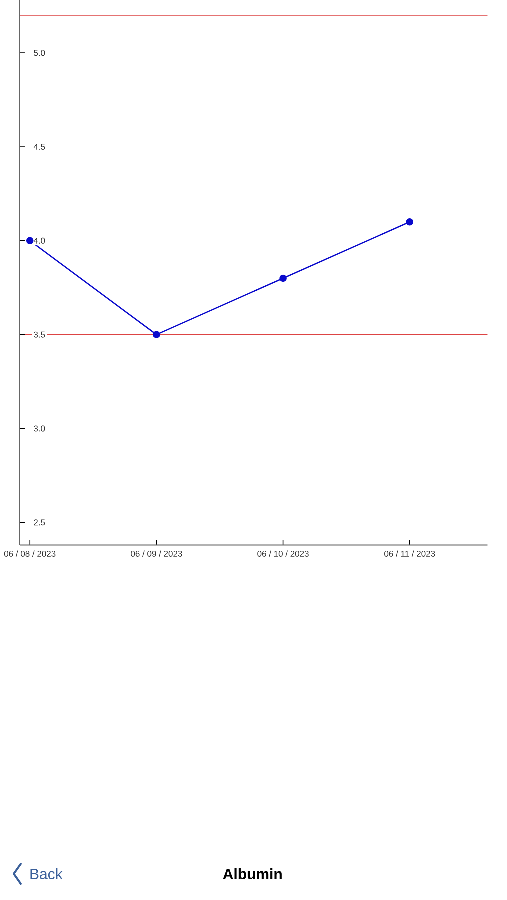  Describe the element at coordinates (252, 874) in the screenshot. I see `text: Albumin` at that location.